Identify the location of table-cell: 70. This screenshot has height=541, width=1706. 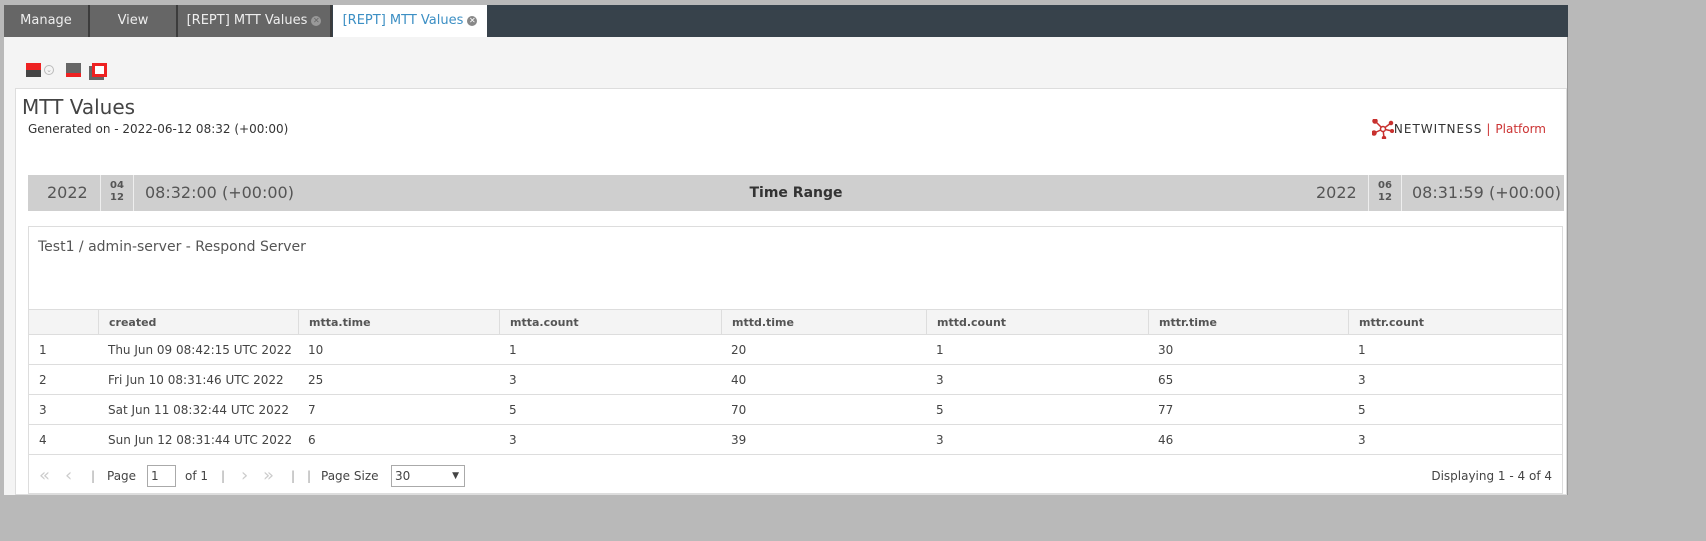
(739, 410).